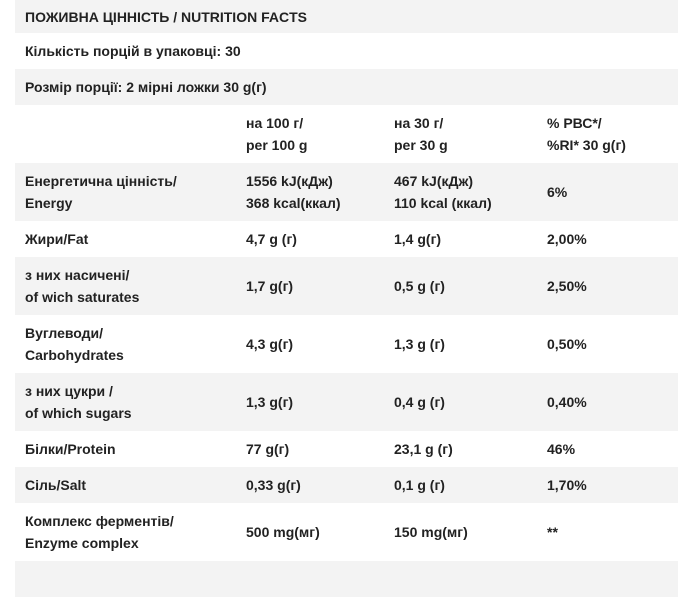 The width and height of the screenshot is (692, 600). What do you see at coordinates (101, 192) in the screenshot?
I see `nutrient-name: Енергетична цінність/Energy` at bounding box center [101, 192].